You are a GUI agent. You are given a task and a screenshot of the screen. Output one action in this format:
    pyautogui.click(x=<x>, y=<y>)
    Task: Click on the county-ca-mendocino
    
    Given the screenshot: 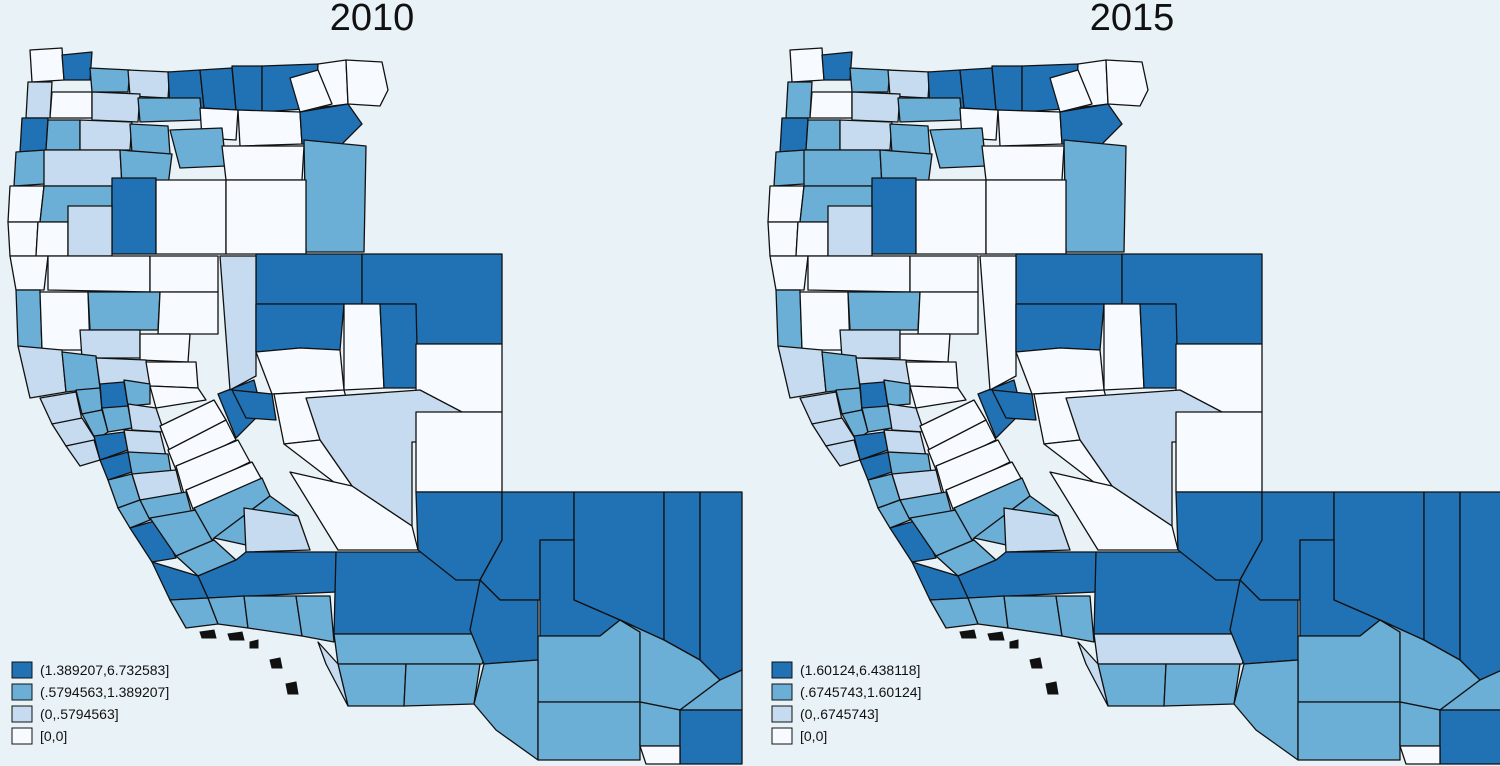 What is the action you would take?
    pyautogui.click(x=802, y=372)
    